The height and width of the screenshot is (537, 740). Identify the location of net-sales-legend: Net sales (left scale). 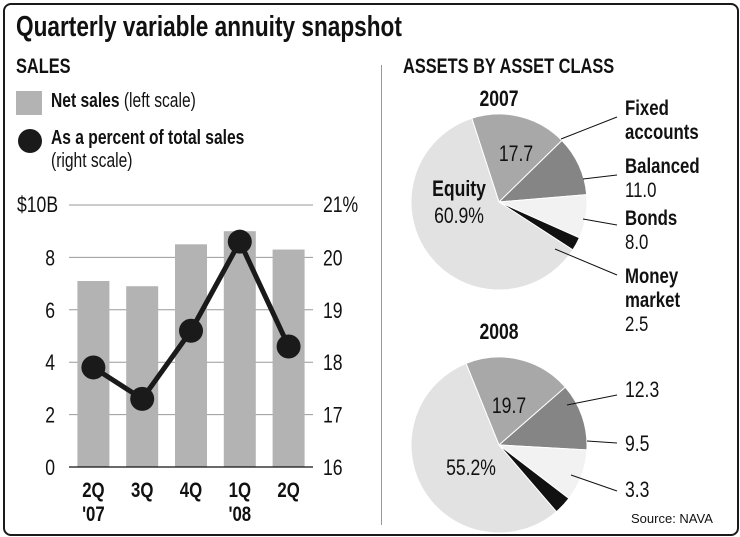
(123, 101).